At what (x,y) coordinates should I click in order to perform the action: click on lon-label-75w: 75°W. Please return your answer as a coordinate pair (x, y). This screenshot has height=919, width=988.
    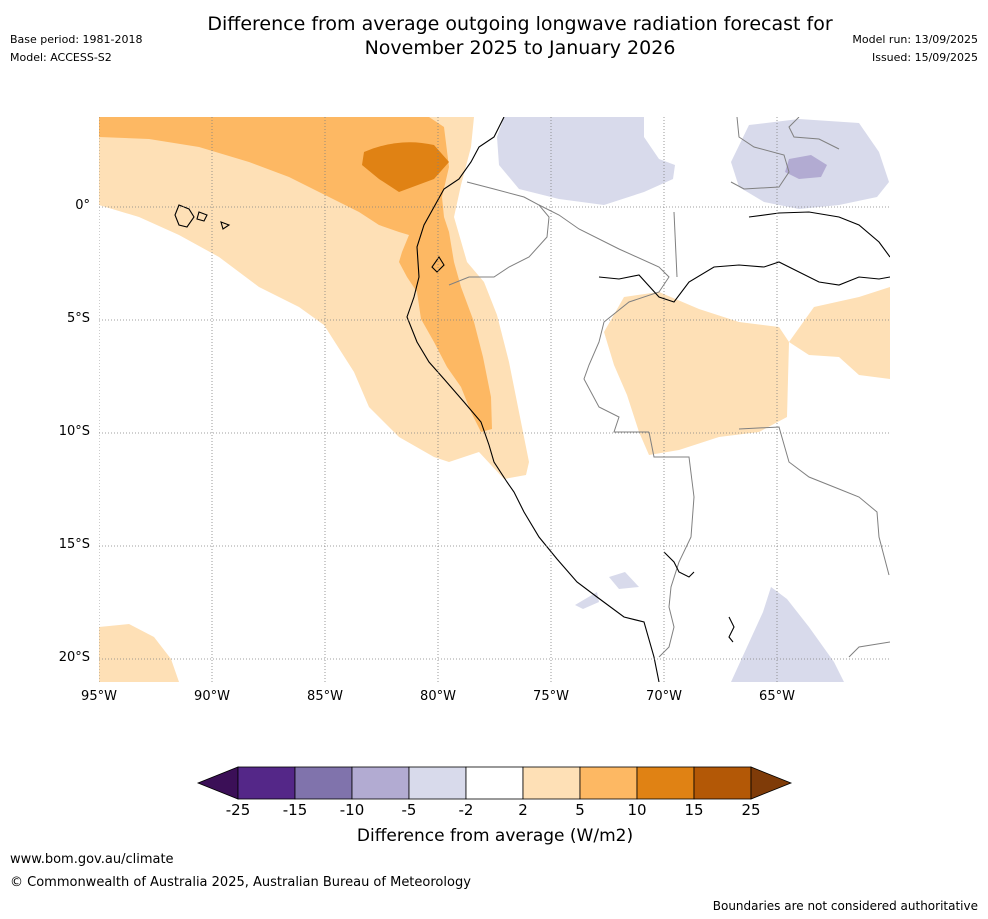
    Looking at the image, I should click on (551, 696).